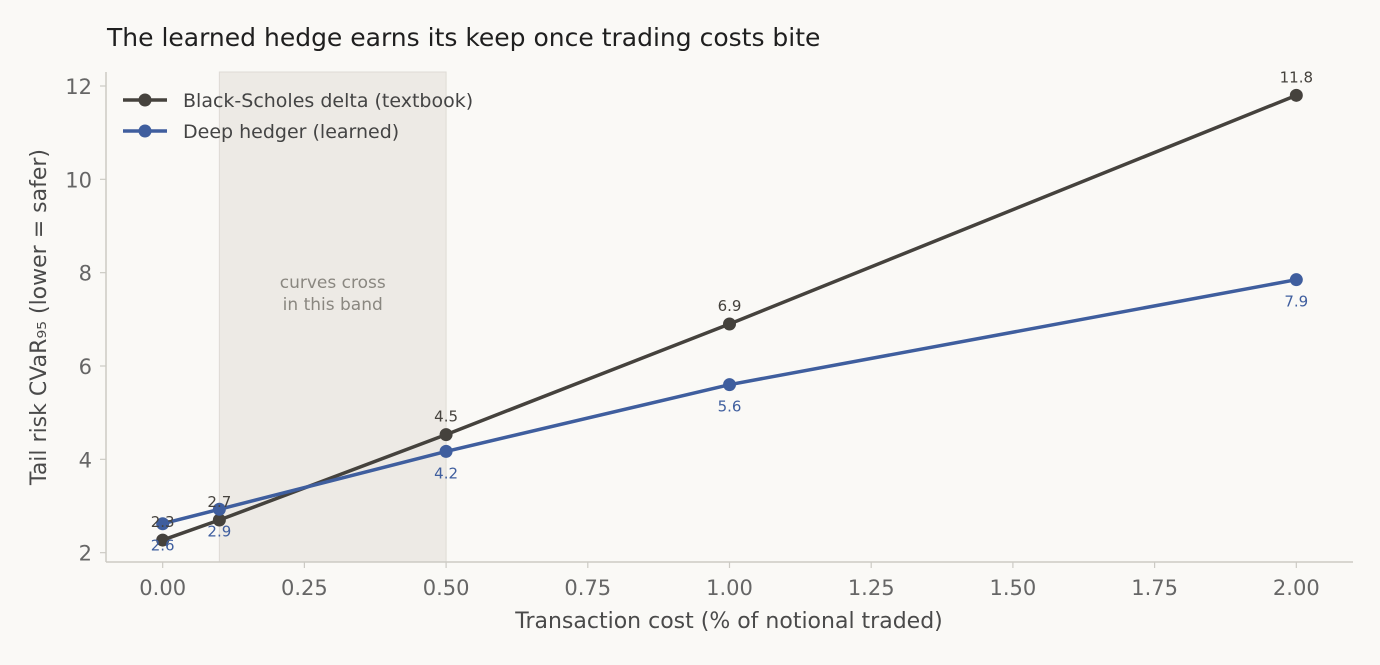  Describe the element at coordinates (587, 588) in the screenshot. I see `x-tick-label: 0.75` at that location.